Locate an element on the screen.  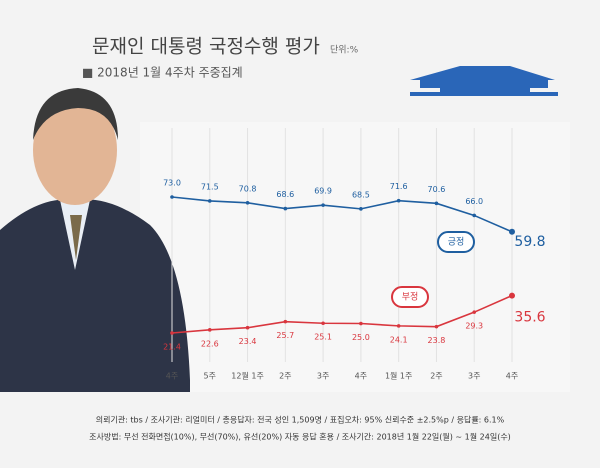
x-tick-label: 5주 is located at coordinates (210, 376).